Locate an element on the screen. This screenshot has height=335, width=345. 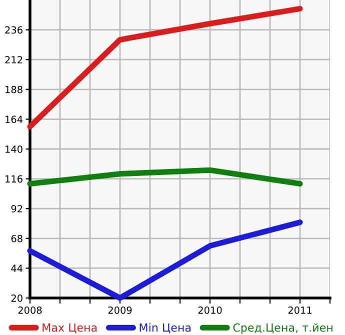
x-tick-label: 2011 is located at coordinates (300, 310).